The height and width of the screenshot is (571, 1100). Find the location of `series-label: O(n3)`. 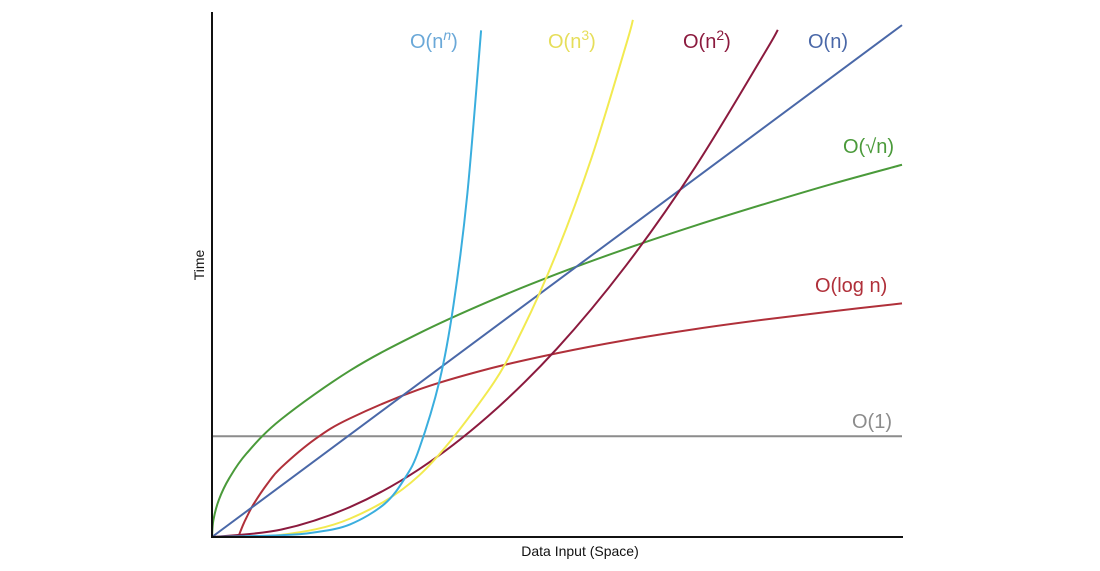

series-label: O(n3) is located at coordinates (572, 40).